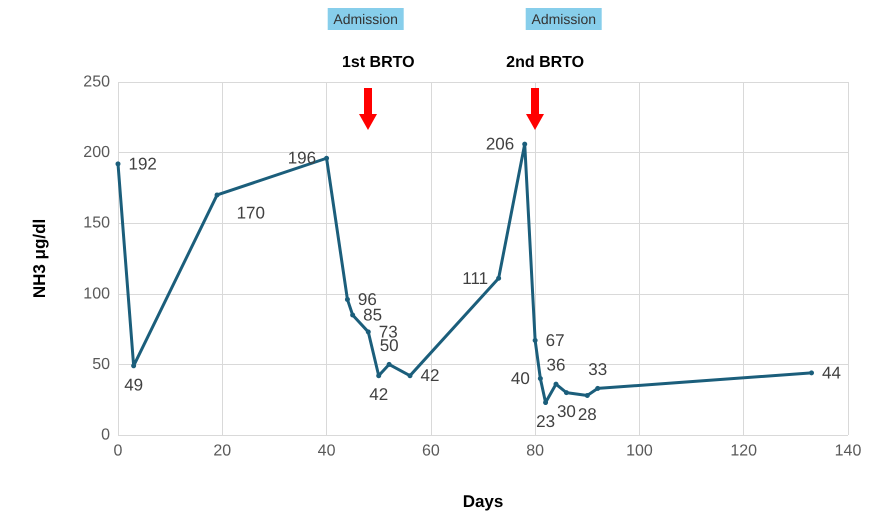 This screenshot has height=519, width=873. Describe the element at coordinates (483, 501) in the screenshot. I see `x-axis-title: Days` at that location.